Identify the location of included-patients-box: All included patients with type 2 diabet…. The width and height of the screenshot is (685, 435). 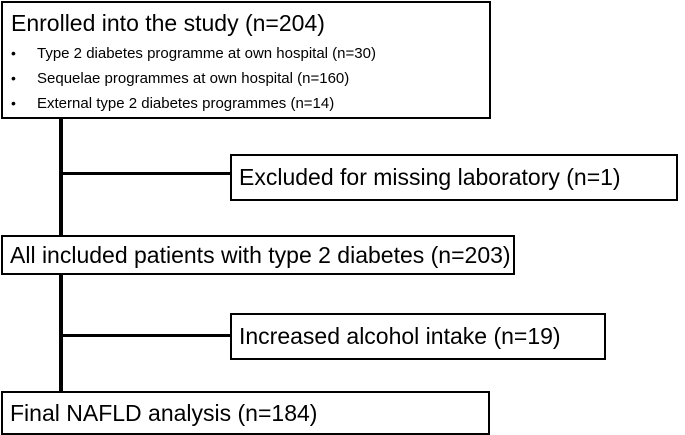
(258, 255).